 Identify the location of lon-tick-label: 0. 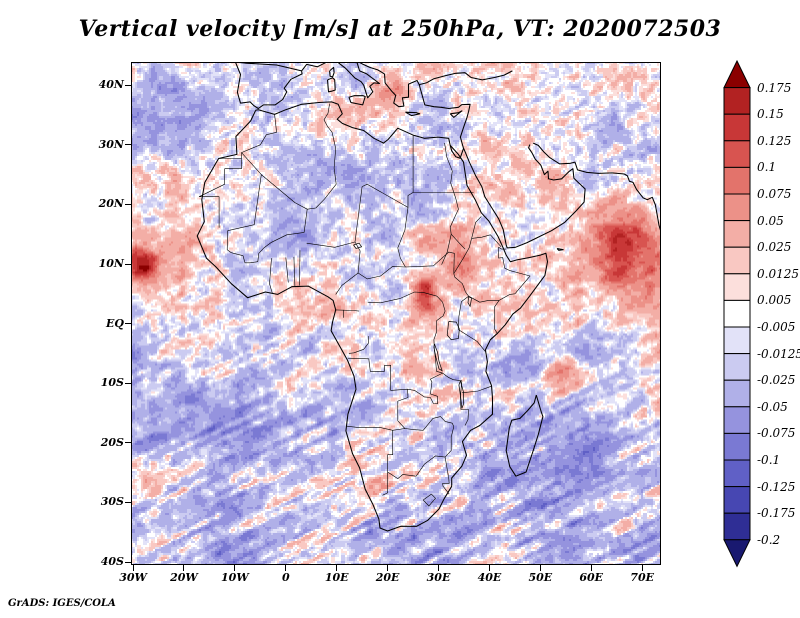
(285, 577).